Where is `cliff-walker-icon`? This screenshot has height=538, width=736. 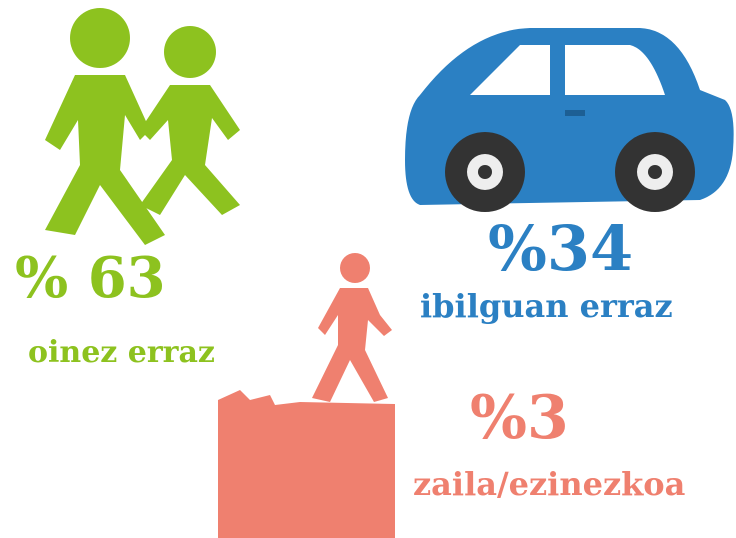
cliff-walker-icon is located at coordinates (306, 395).